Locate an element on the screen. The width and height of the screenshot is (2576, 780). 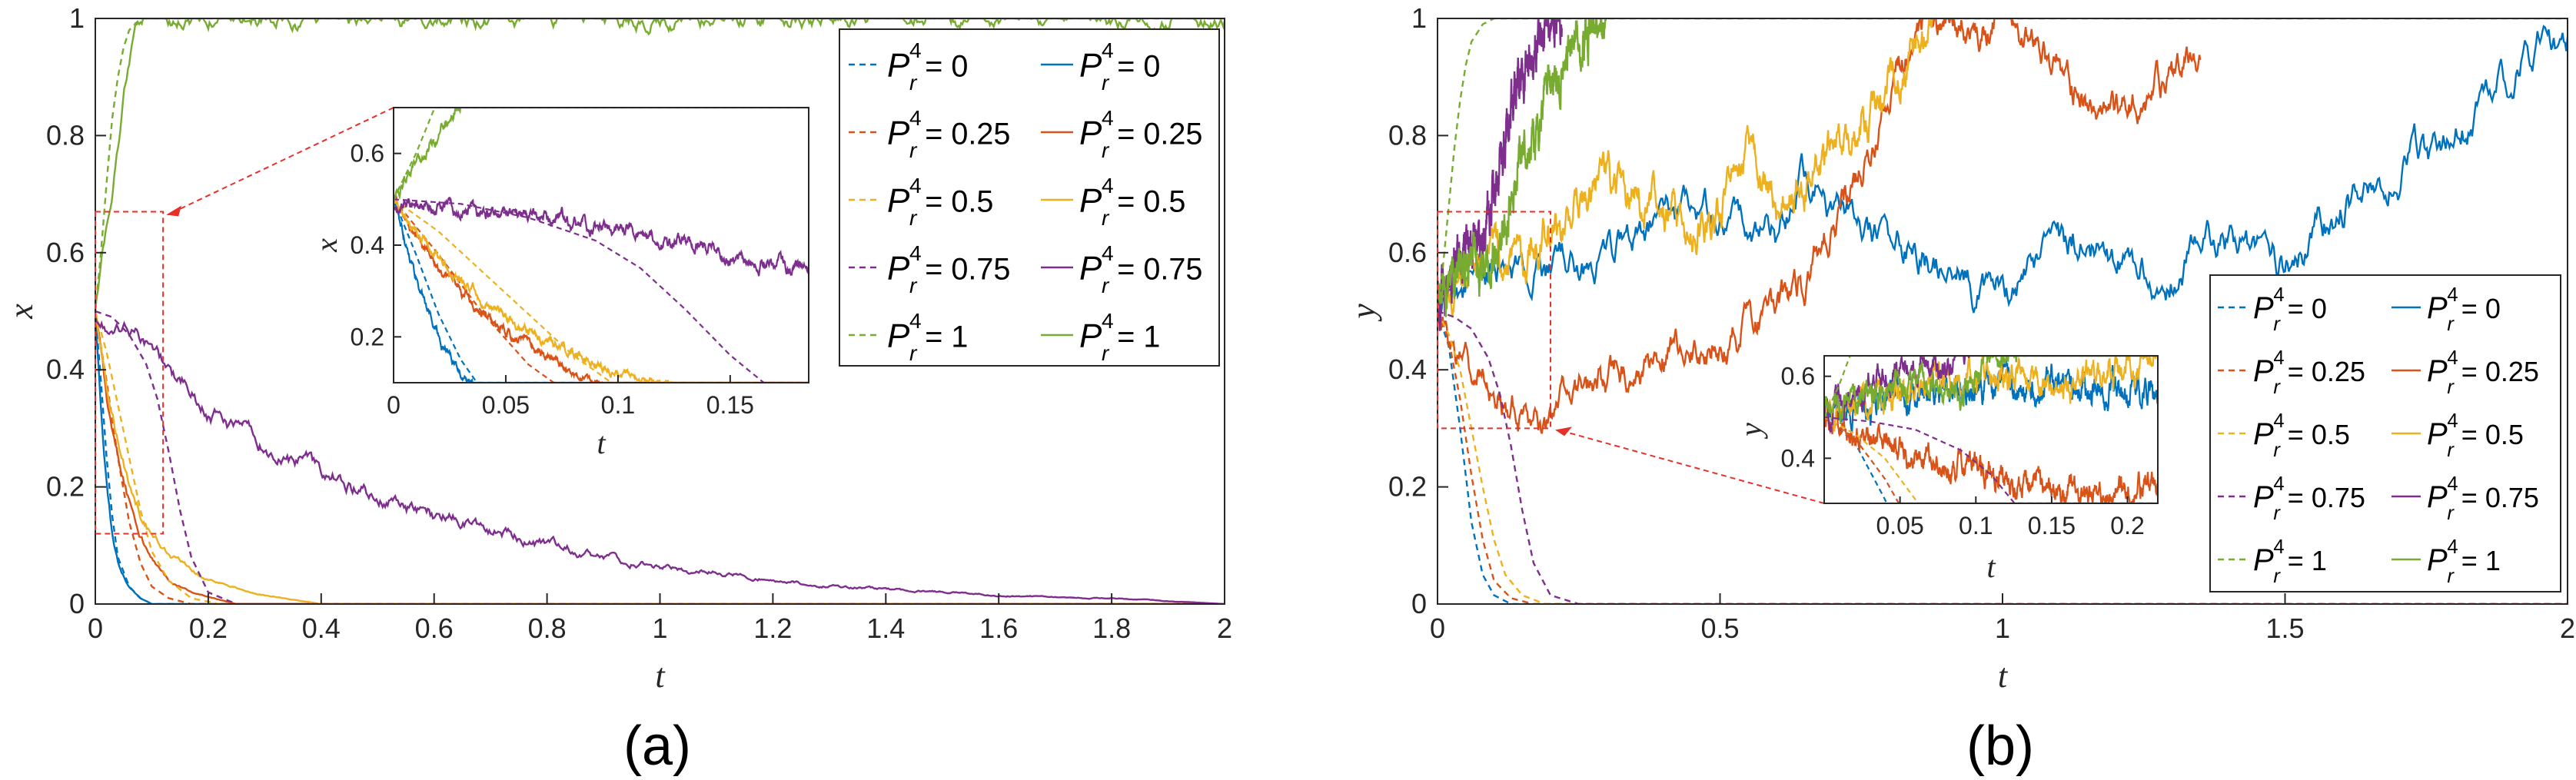
panel-b-legend-item-solid-p05: P 4 r = 0.5 is located at coordinates (2458, 435).